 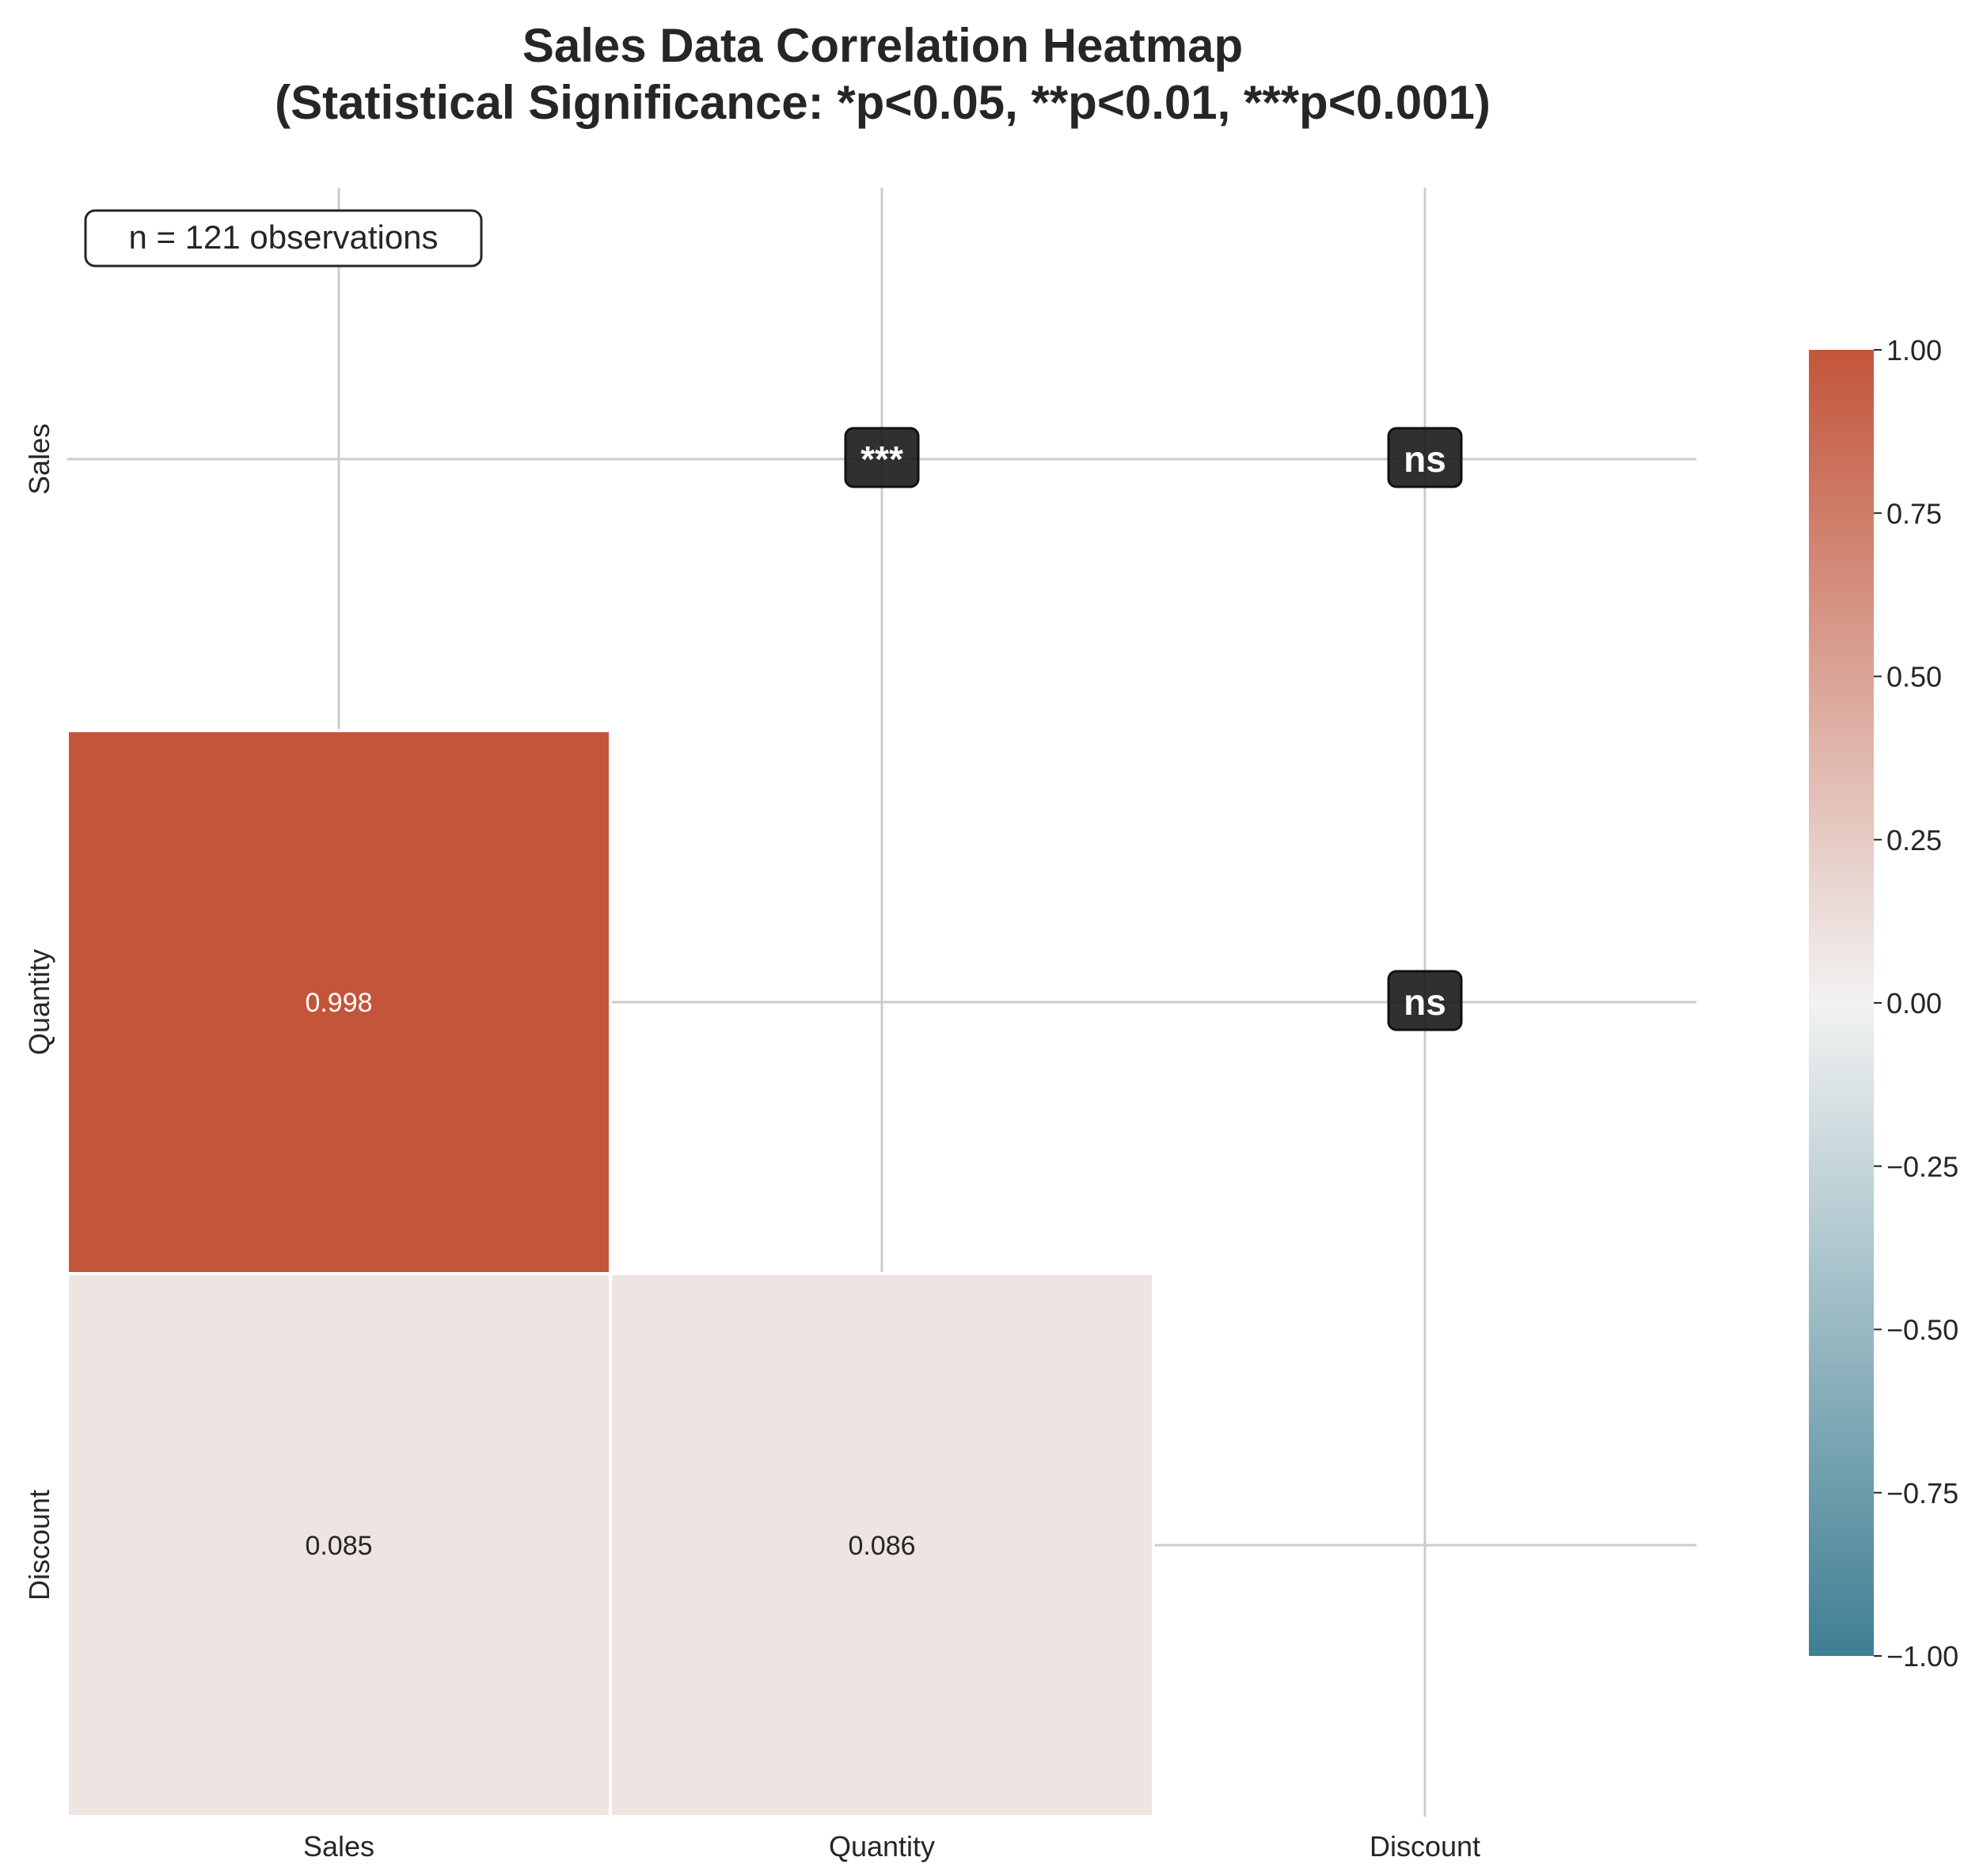 I want to click on heatmap-cell-quantity-sales, so click(x=339, y=1002).